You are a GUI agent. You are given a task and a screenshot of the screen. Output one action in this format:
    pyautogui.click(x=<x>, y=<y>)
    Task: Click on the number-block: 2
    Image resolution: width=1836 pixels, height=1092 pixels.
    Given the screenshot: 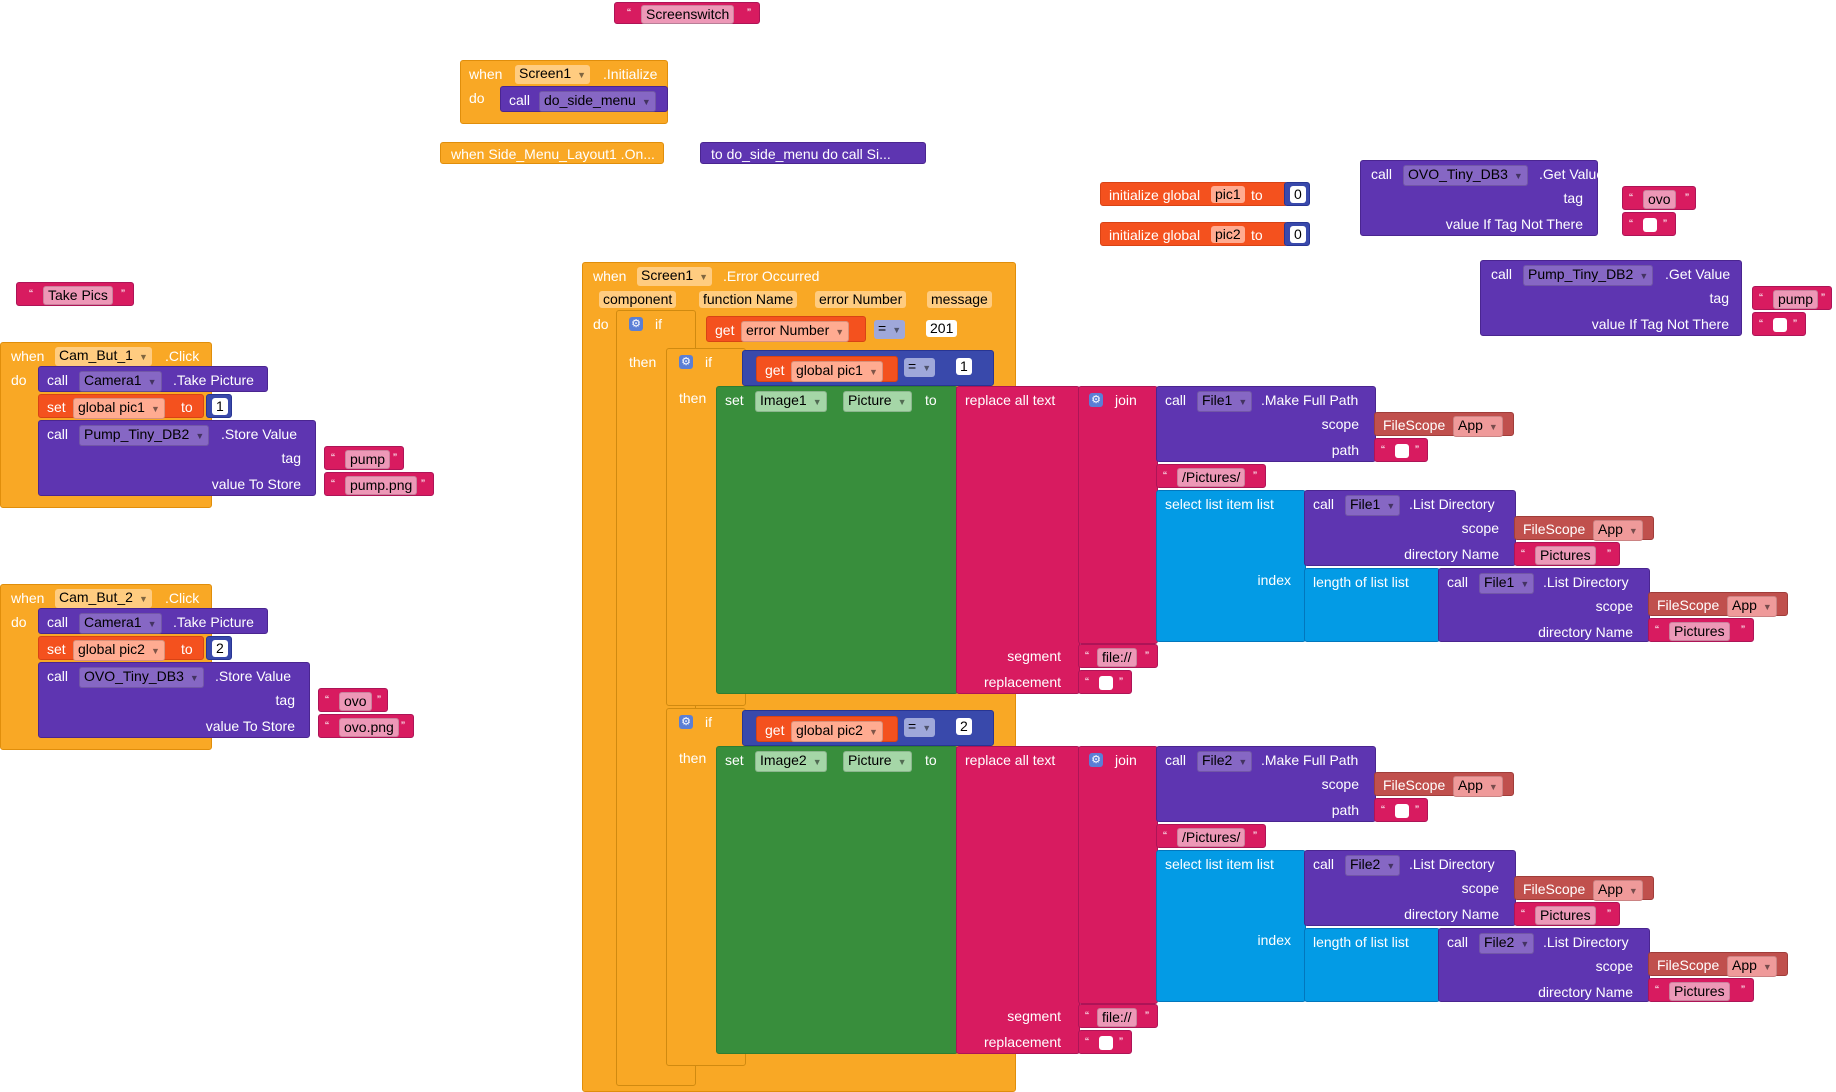 What is the action you would take?
    pyautogui.click(x=219, y=648)
    